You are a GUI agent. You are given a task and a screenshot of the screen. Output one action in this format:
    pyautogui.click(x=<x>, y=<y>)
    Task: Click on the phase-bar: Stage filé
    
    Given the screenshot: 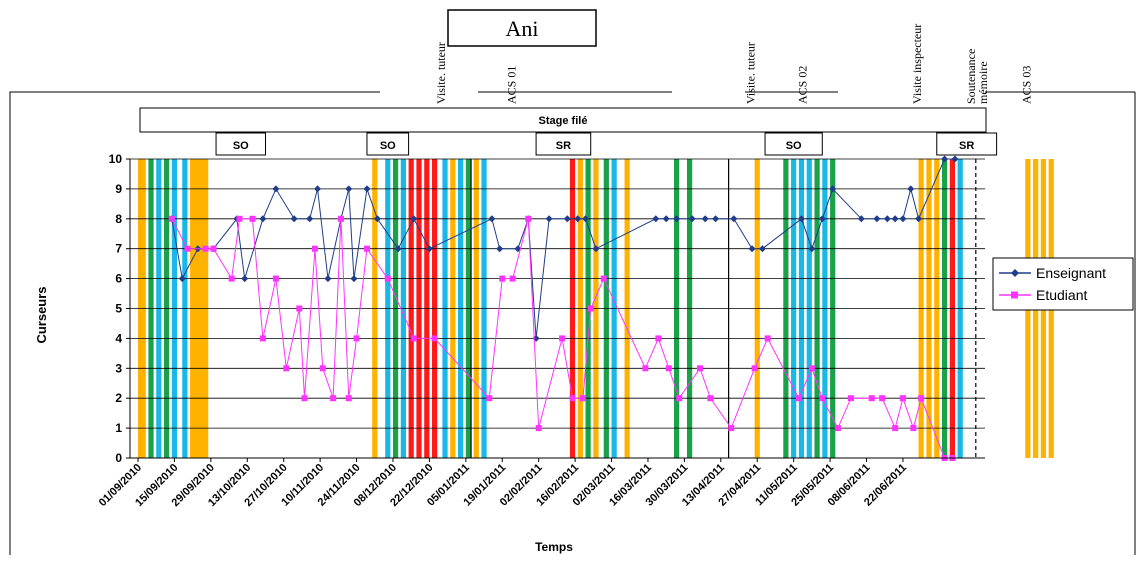 What is the action you would take?
    pyautogui.click(x=563, y=120)
    